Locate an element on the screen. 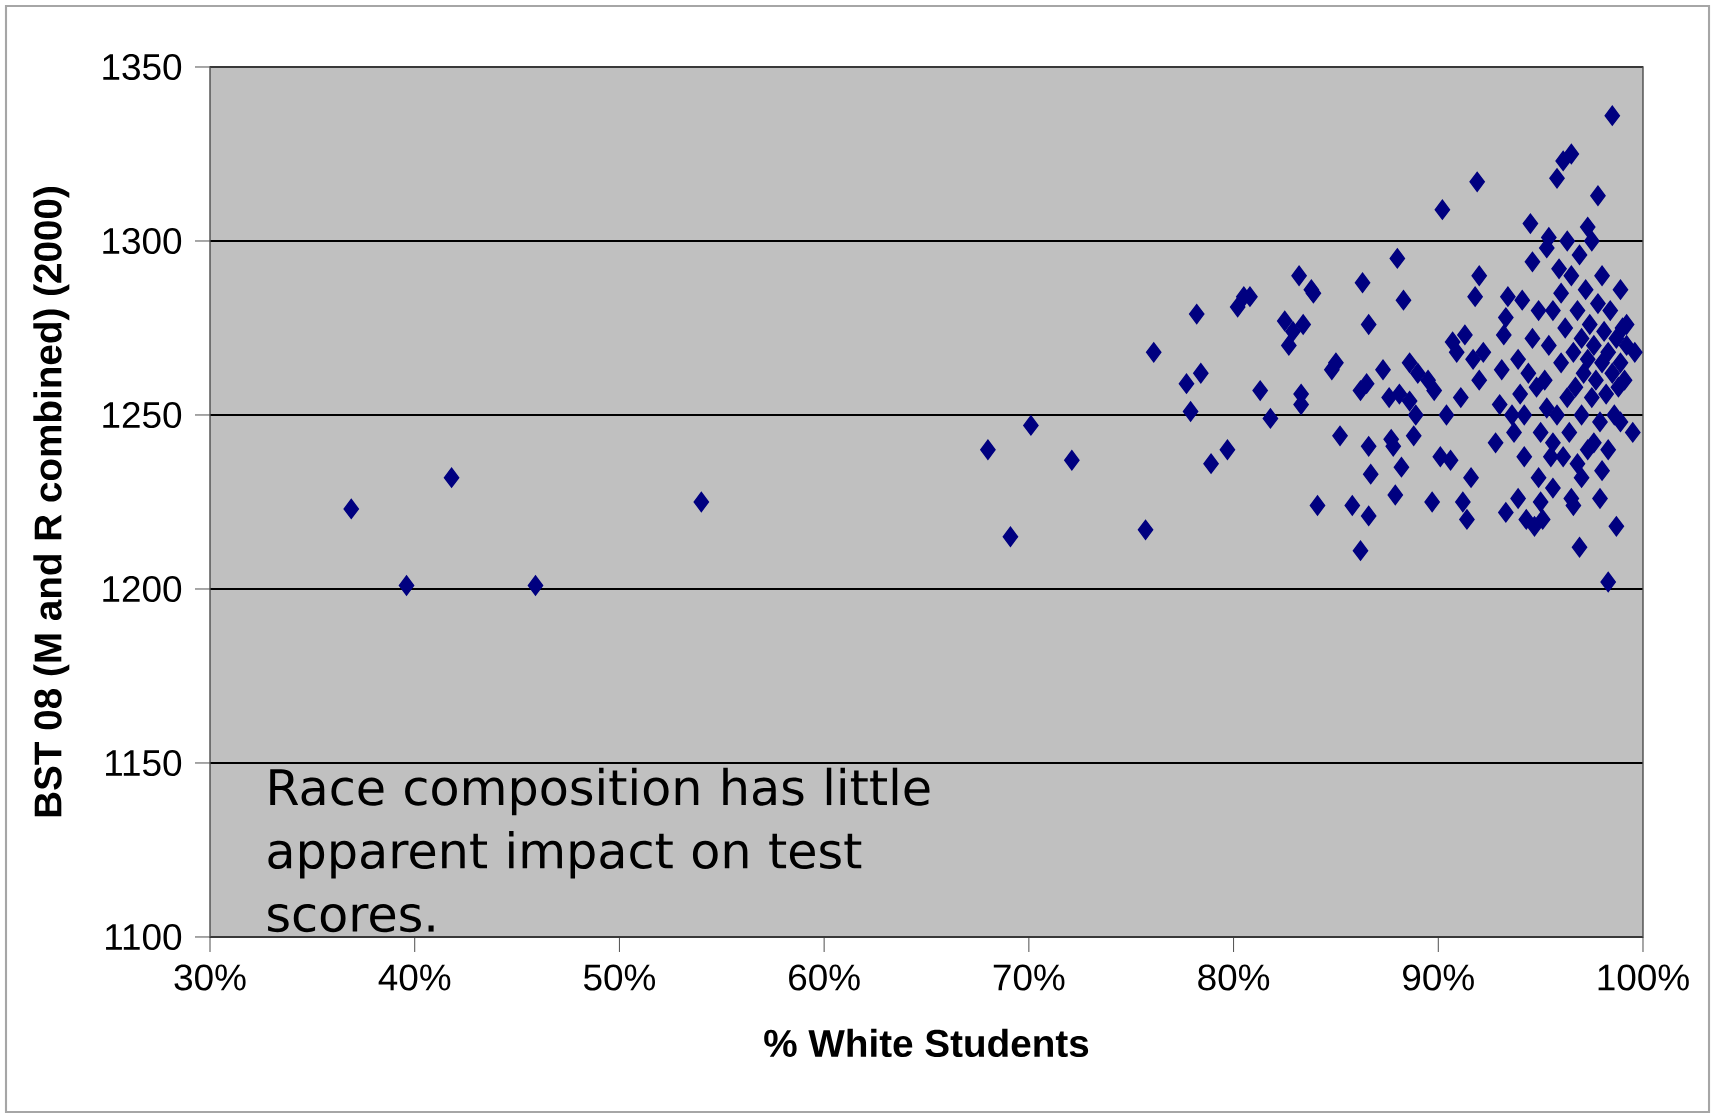 The image size is (1715, 1118). y-tick-label: 1150 is located at coordinates (144, 763).